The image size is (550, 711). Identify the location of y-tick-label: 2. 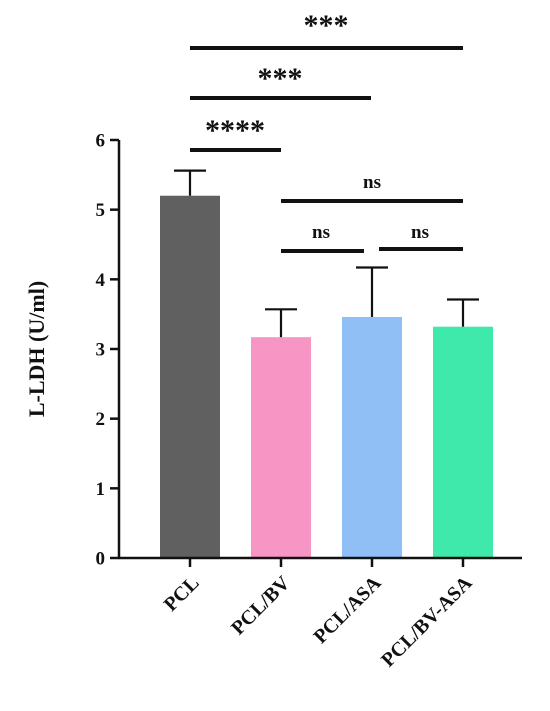
(101, 419).